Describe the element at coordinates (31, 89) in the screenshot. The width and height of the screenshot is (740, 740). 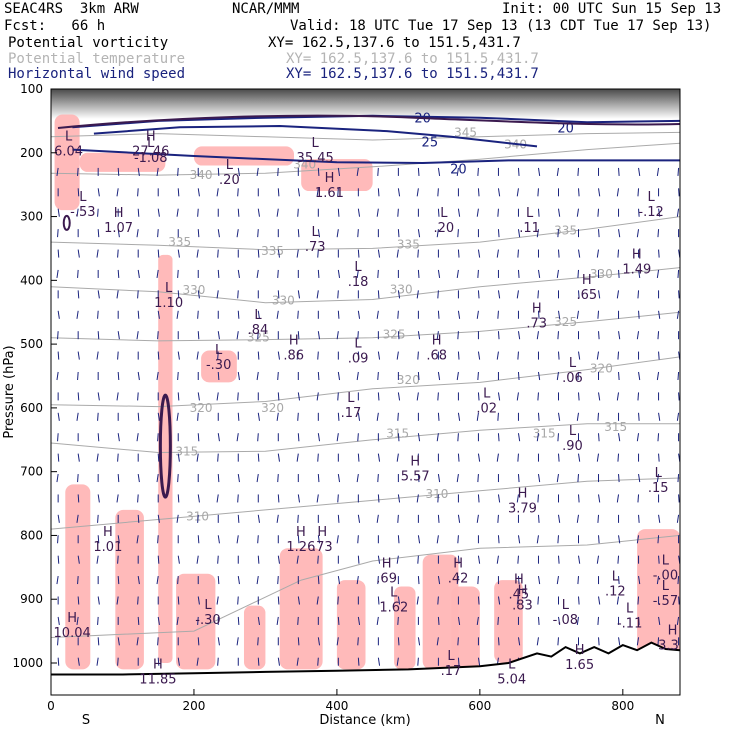
I see `y-tick-label: 100` at that location.